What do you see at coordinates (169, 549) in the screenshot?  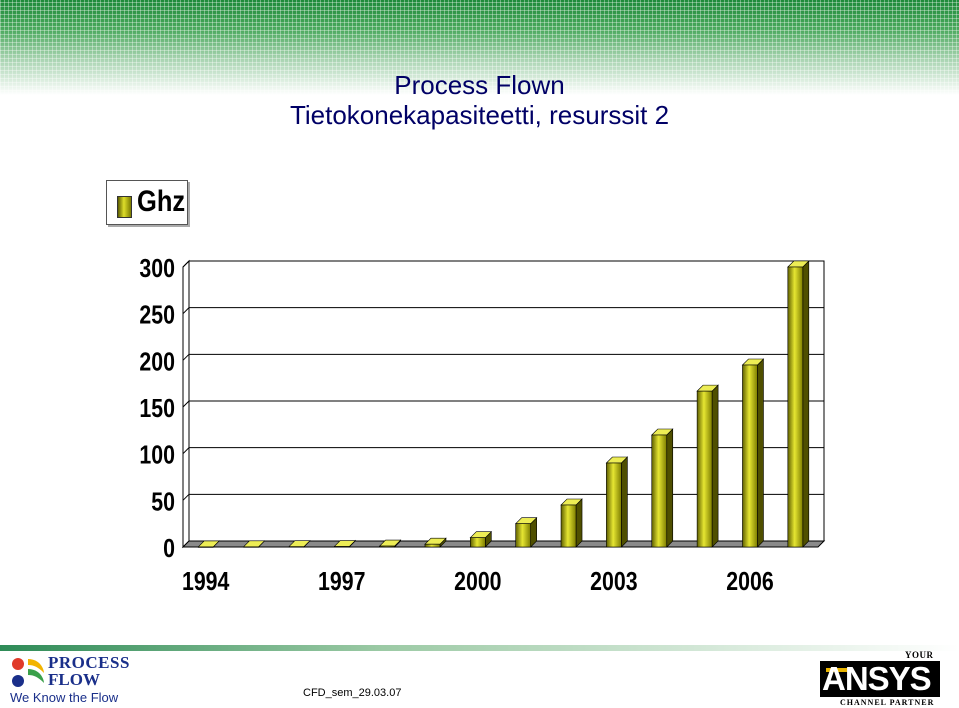 I see `y-tick-label: 0` at bounding box center [169, 549].